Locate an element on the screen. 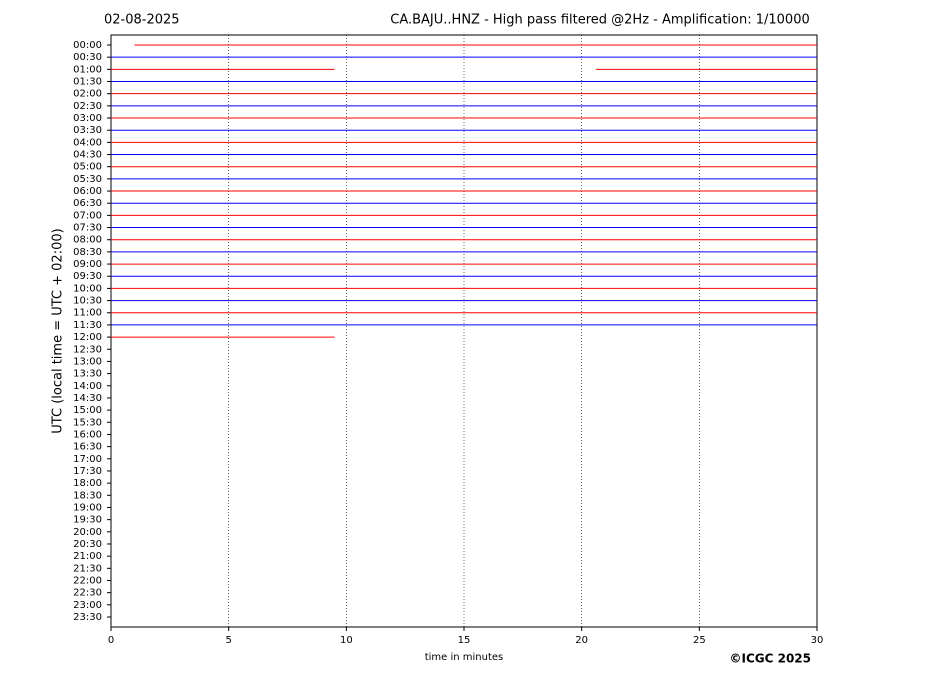  y-tick-label: 17:30 is located at coordinates (87, 471).